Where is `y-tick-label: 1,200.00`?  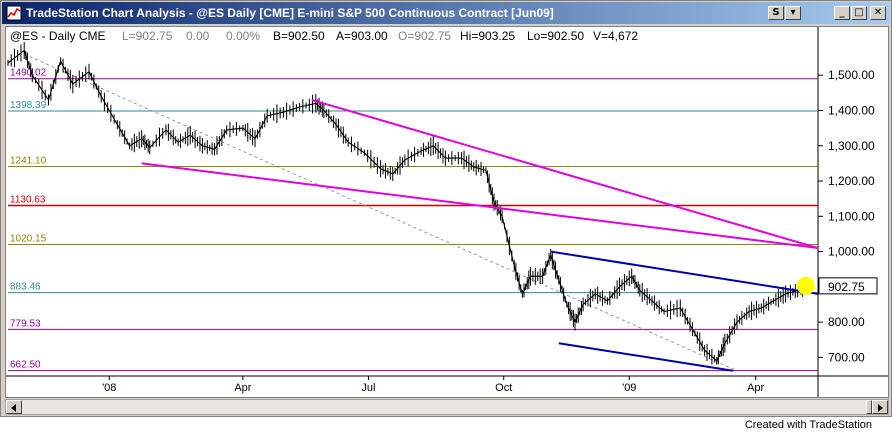 y-tick-label: 1,200.00 is located at coordinates (851, 181).